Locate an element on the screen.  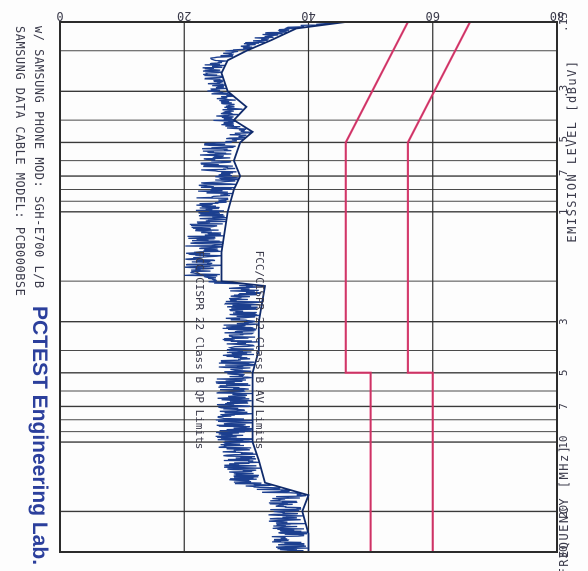
x-tick-label: 5 is located at coordinates (563, 372).